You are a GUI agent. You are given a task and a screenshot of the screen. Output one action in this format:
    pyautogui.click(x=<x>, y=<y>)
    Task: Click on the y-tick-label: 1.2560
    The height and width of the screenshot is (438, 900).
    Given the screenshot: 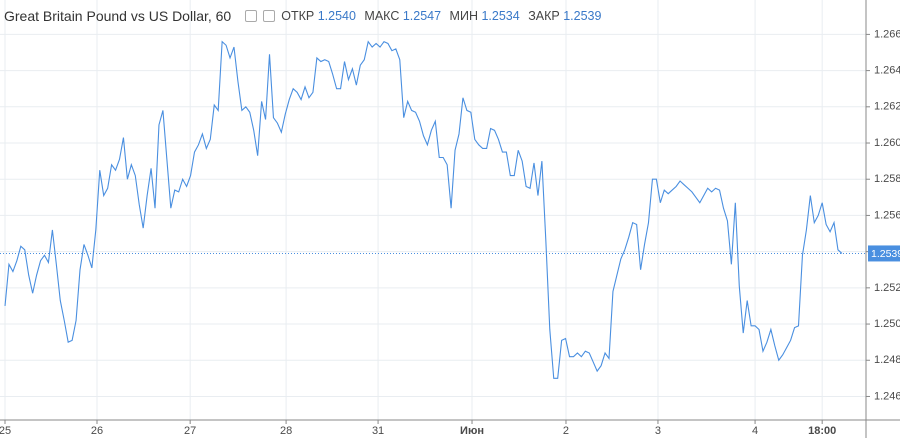 What is the action you would take?
    pyautogui.click(x=887, y=215)
    